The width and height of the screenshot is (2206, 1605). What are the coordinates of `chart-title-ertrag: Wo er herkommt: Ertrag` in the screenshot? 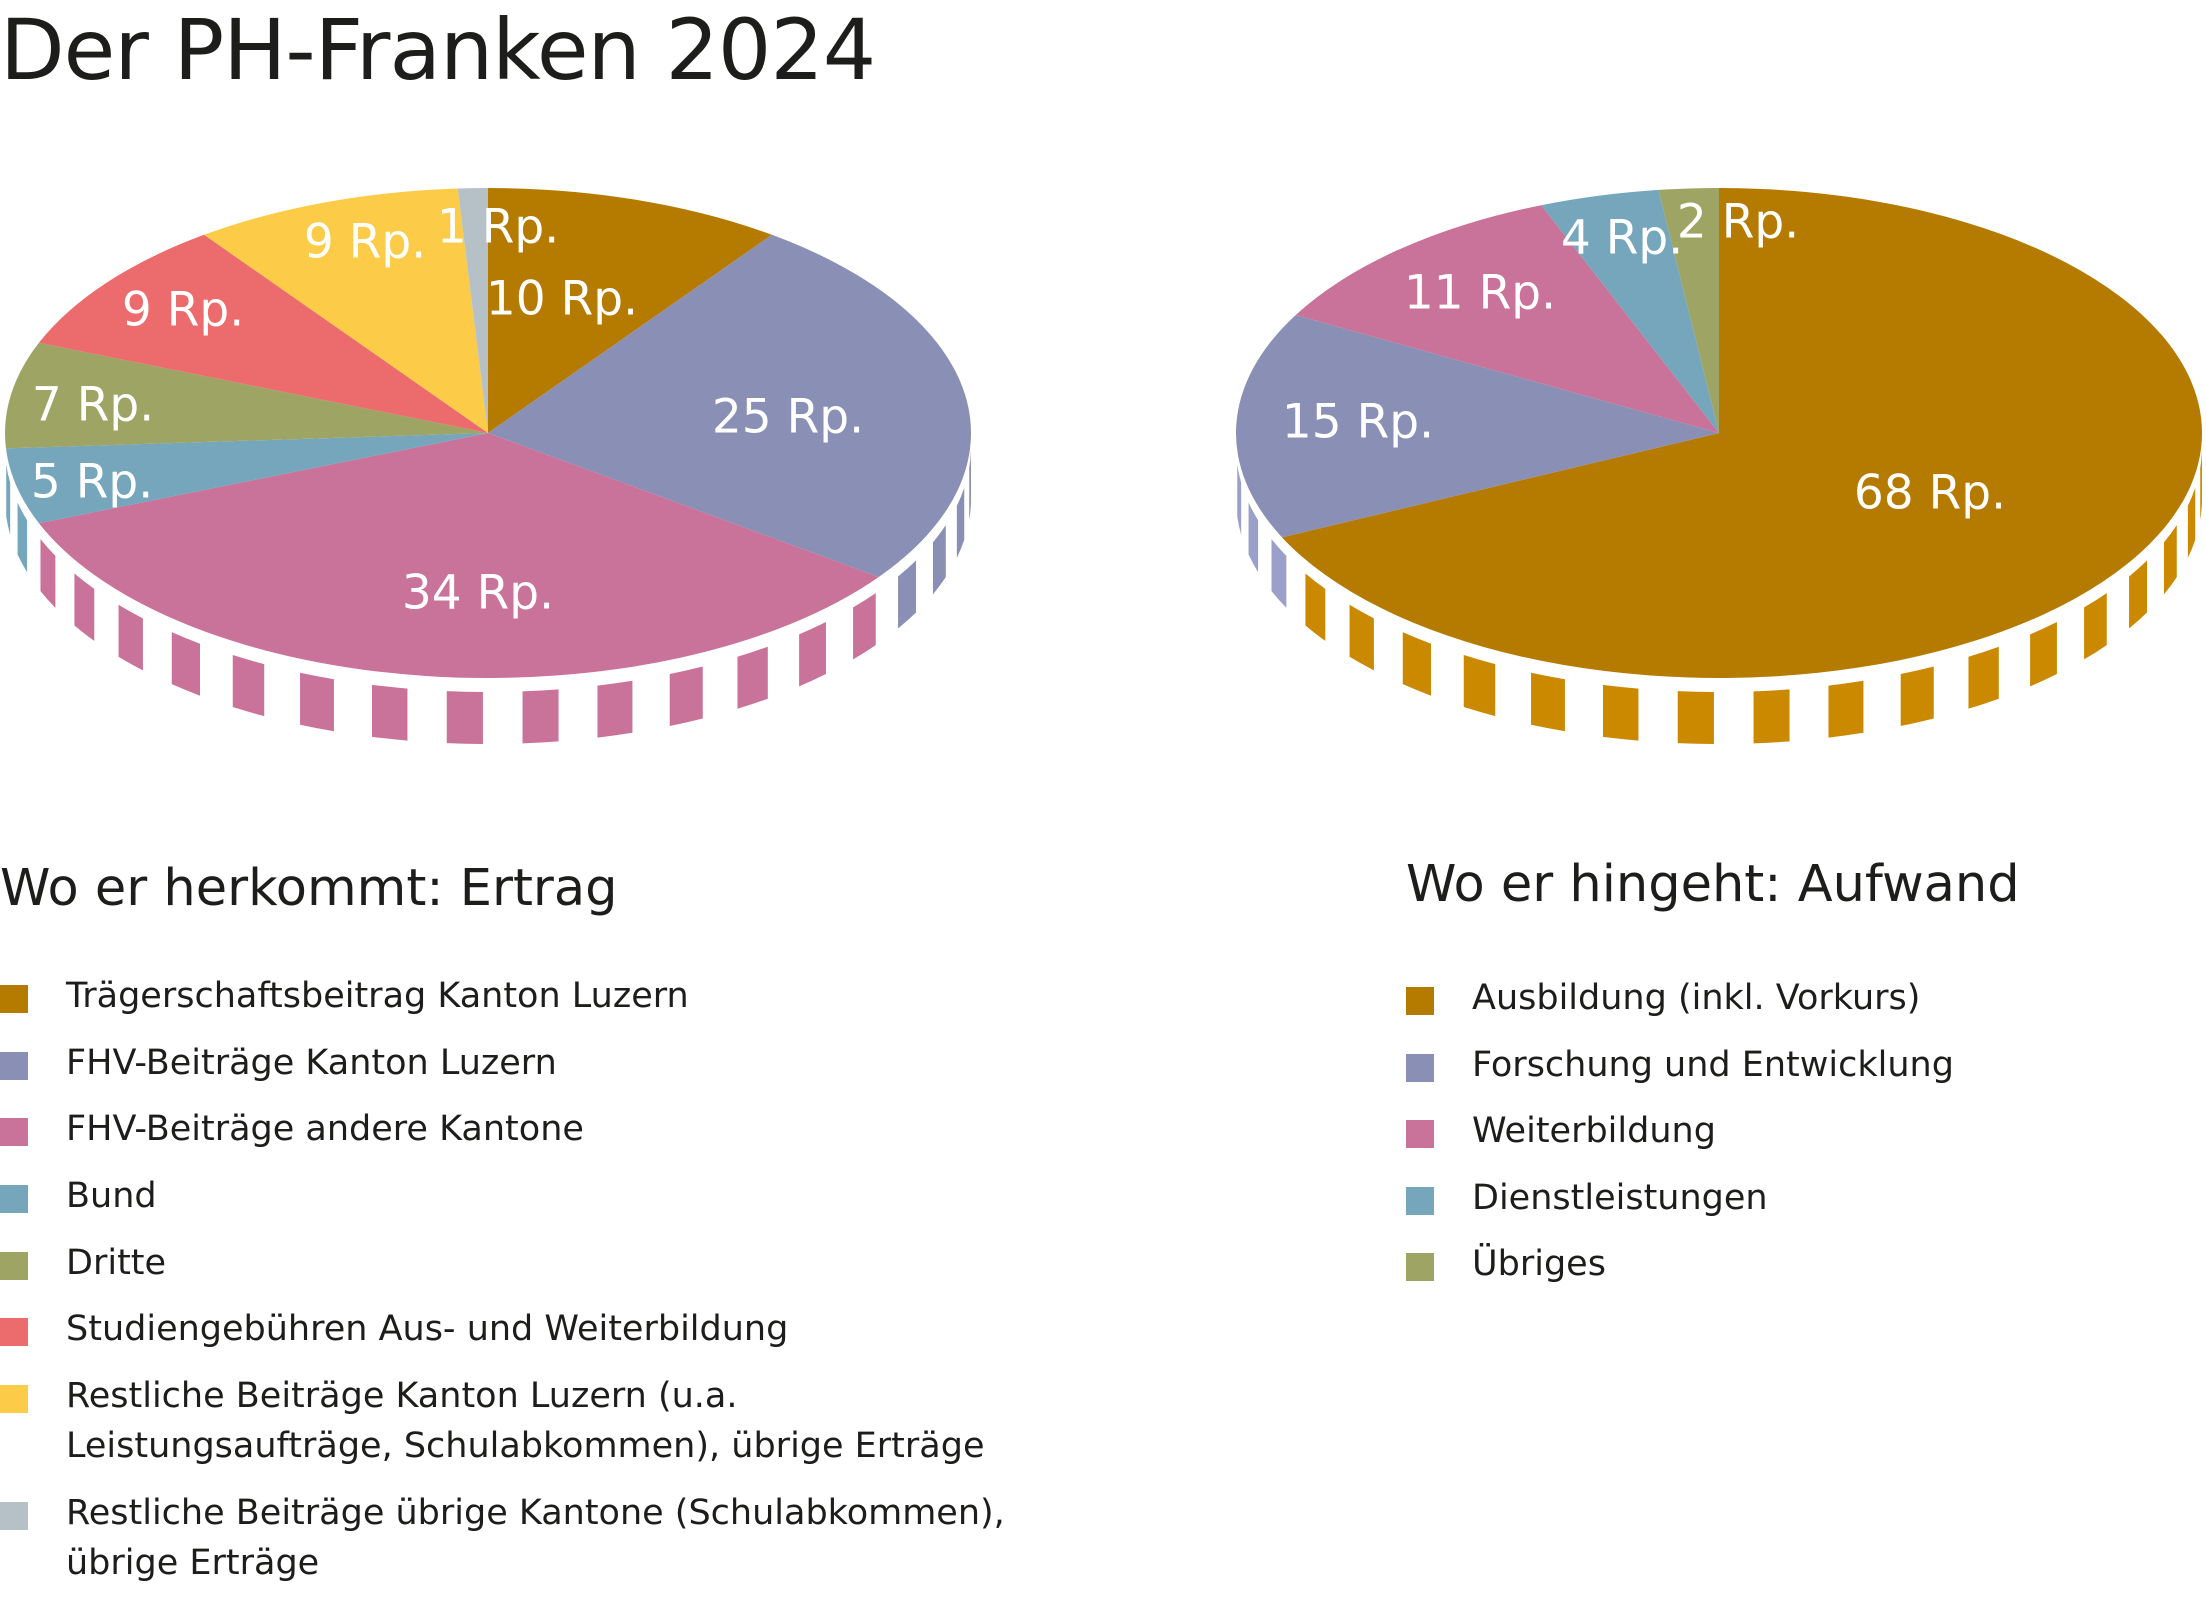 It's located at (309, 888).